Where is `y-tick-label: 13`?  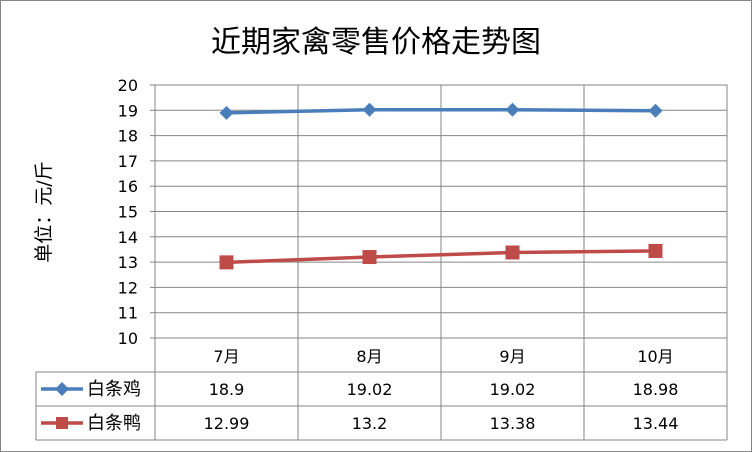
y-tick-label: 13 is located at coordinates (128, 262).